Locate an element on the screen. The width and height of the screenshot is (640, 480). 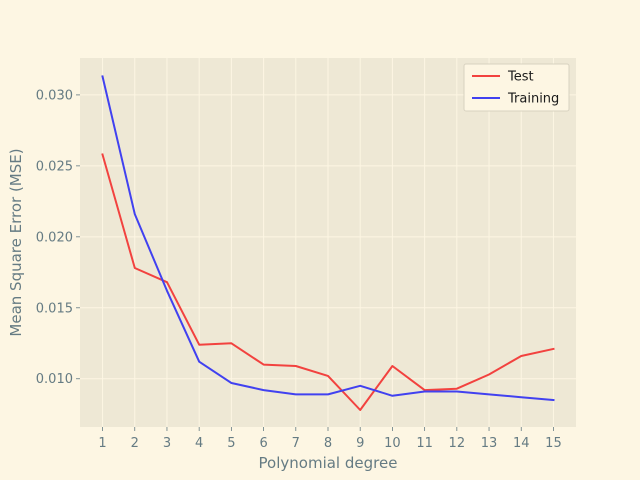
x-tick-label: 6 is located at coordinates (263, 443).